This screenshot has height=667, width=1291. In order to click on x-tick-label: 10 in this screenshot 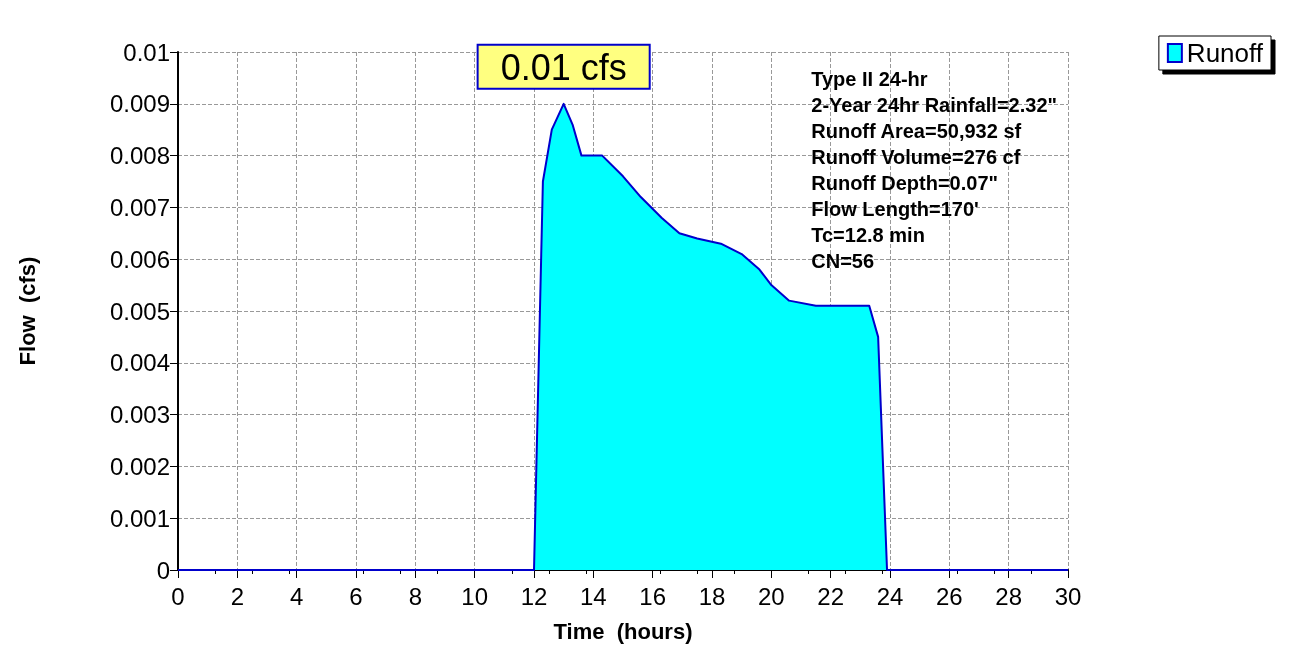, I will do `click(475, 596)`.